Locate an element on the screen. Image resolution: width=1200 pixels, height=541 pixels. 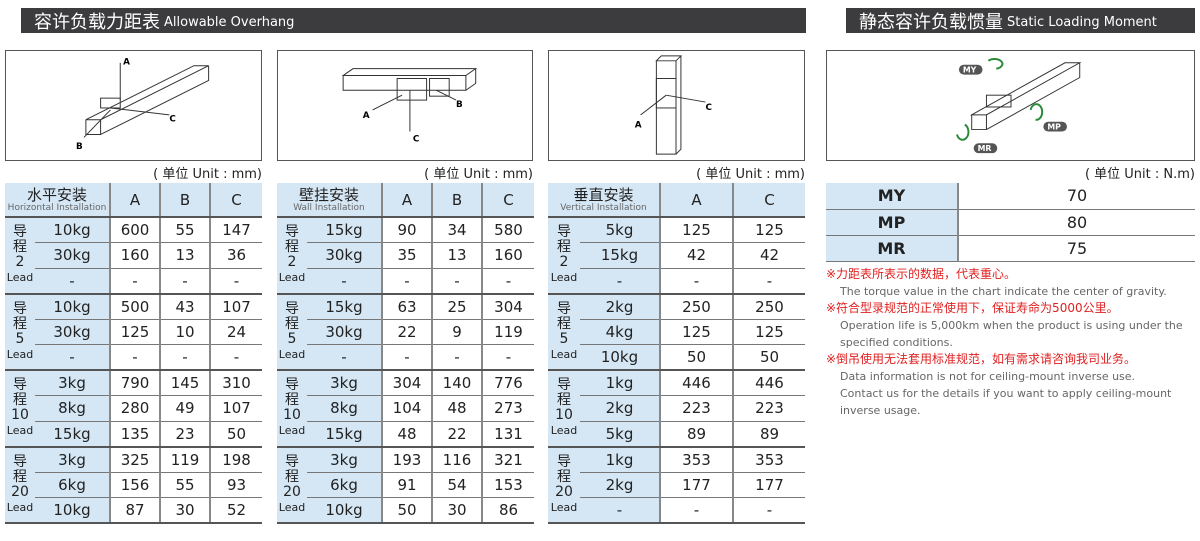
load-cell: 8kg is located at coordinates (73, 408).